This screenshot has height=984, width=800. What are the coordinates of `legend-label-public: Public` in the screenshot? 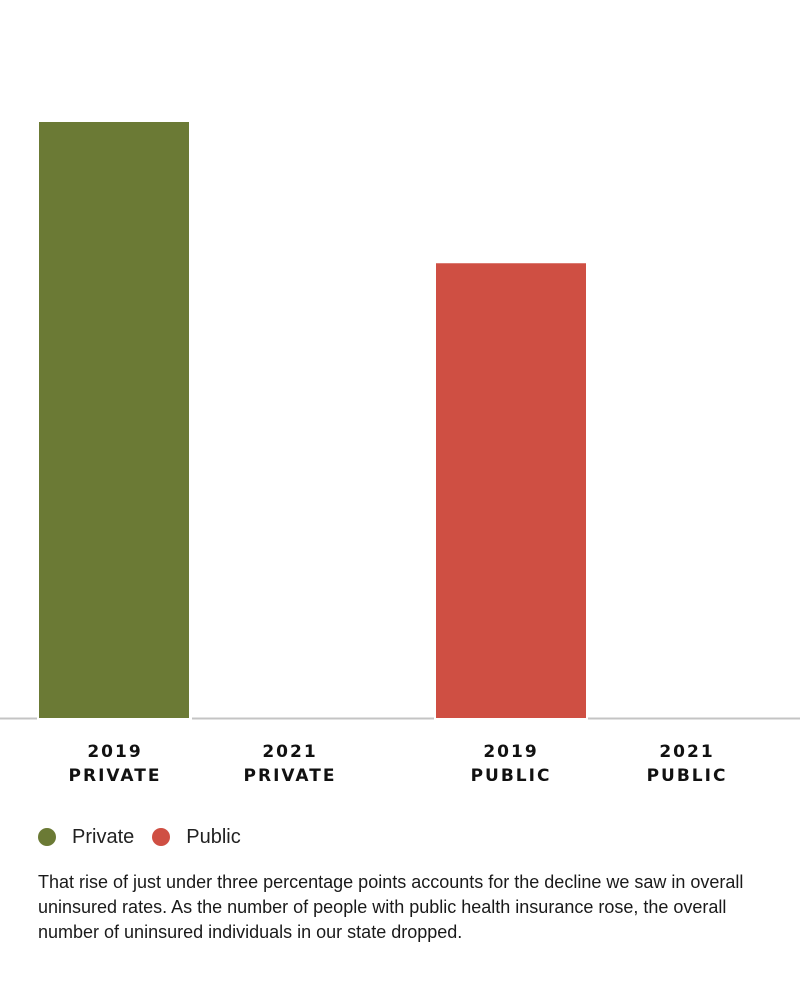 It's located at (213, 836).